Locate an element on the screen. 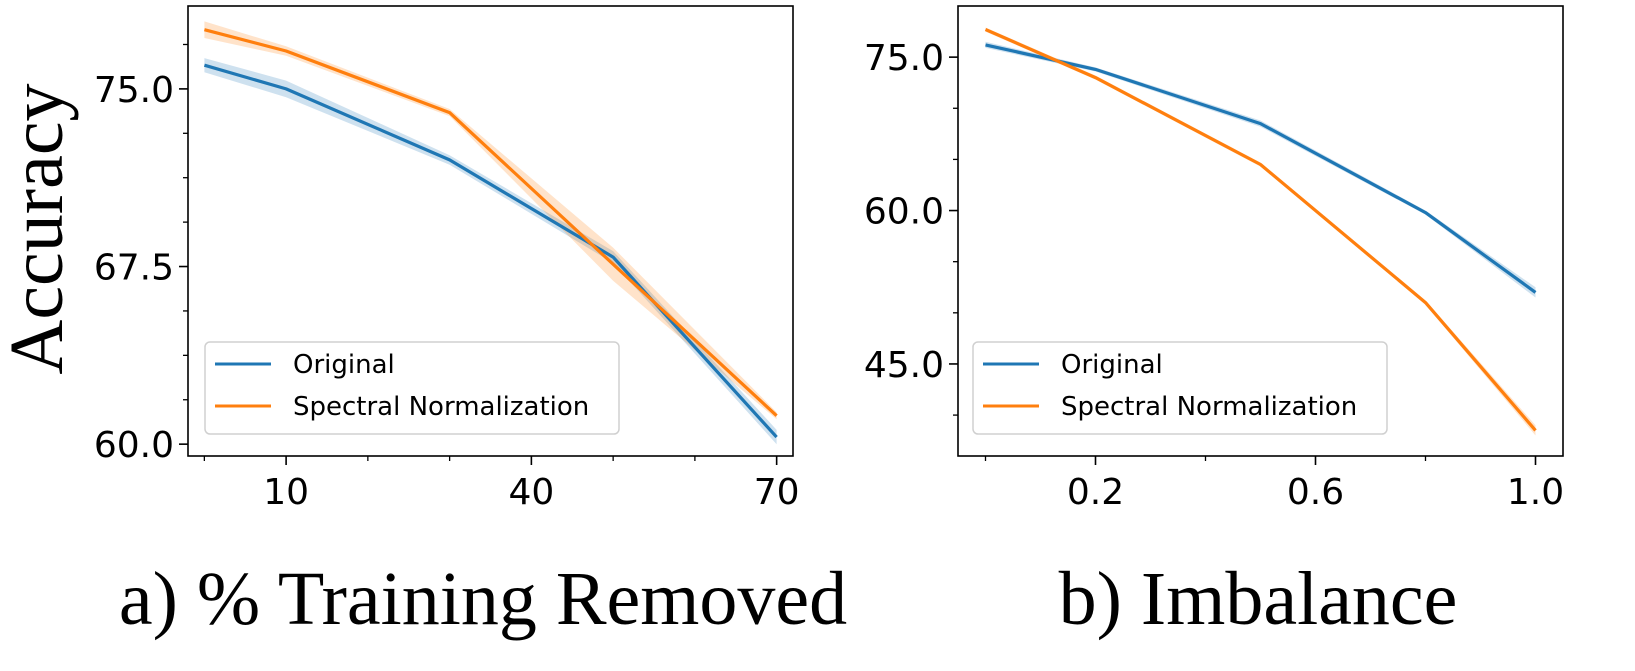 The image size is (1635, 671). y-axis-ticks: 45.0 60.0 75.0 is located at coordinates (911, 227).